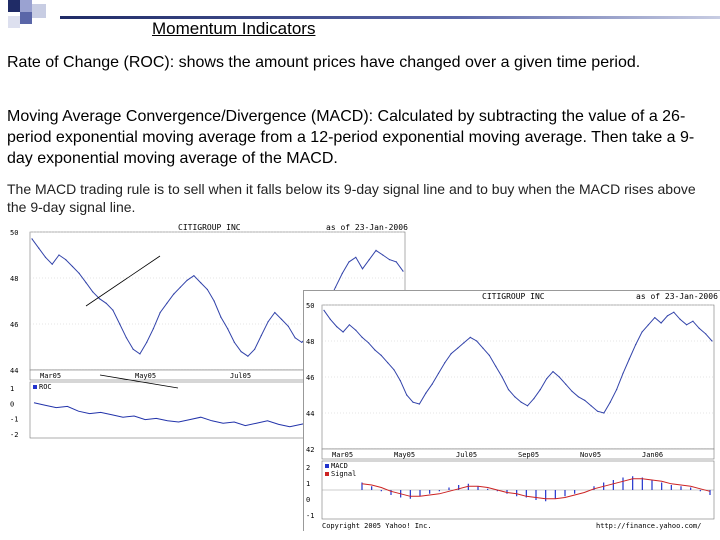  Describe the element at coordinates (590, 455) in the screenshot. I see `x-tick-label: Nov05` at that location.